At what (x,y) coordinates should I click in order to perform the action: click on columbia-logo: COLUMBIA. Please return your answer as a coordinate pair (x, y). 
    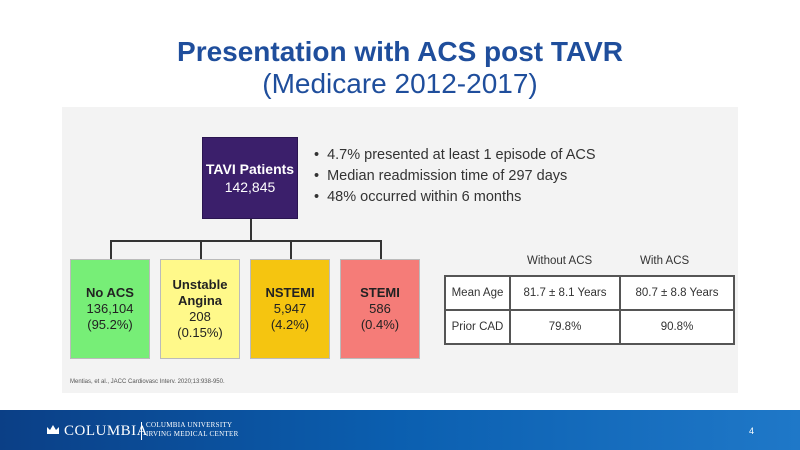
    Looking at the image, I should click on (106, 431).